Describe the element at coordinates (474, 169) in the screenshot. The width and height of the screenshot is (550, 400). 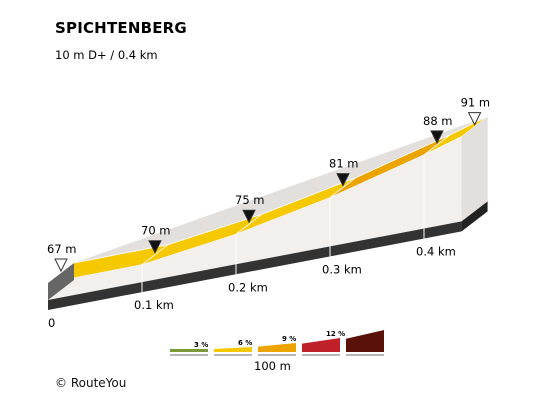
I see `profile-end-cap` at that location.